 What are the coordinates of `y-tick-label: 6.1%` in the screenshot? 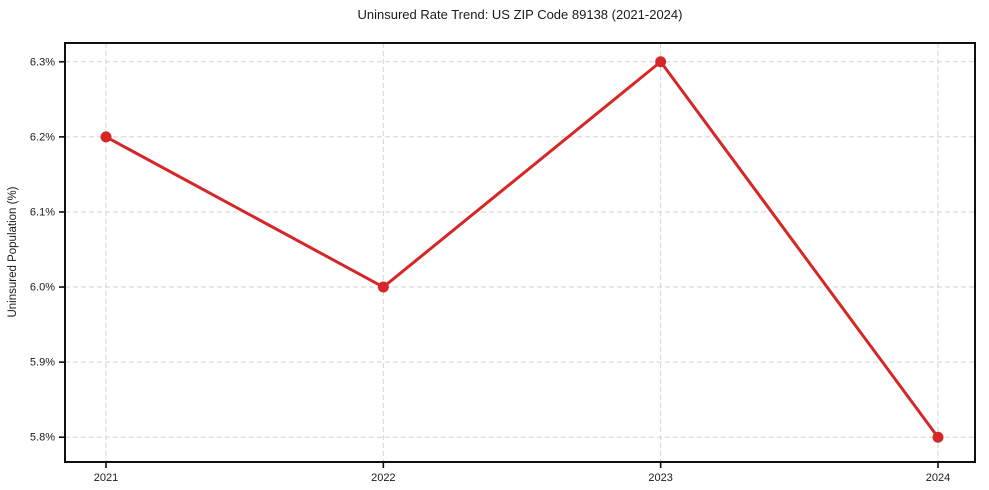 It's located at (42, 212).